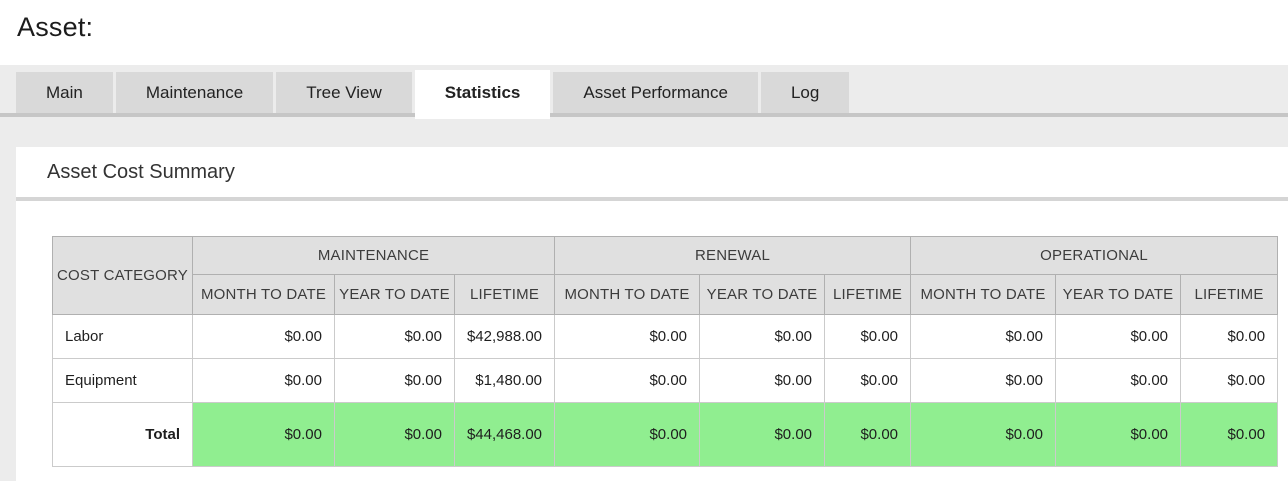 The height and width of the screenshot is (487, 1288). What do you see at coordinates (868, 294) in the screenshot?
I see `subheader-renewal-lifetime: LIFETIME` at bounding box center [868, 294].